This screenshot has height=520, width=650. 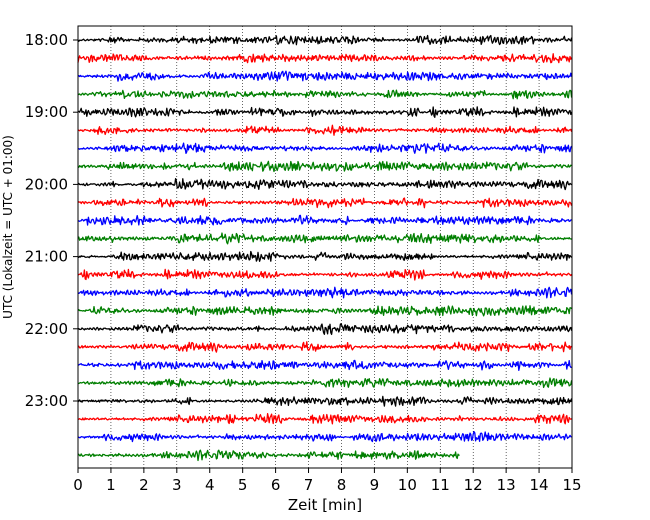 I want to click on x-tick-label: 7, so click(x=309, y=485).